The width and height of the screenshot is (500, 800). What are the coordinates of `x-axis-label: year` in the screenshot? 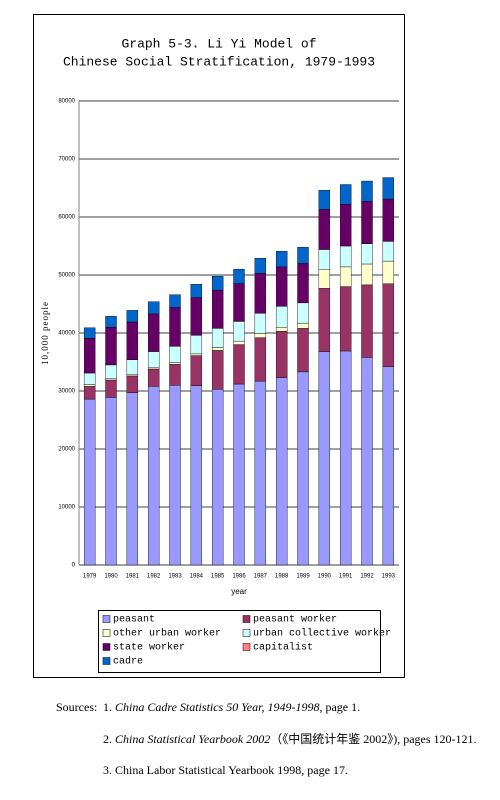 It's located at (239, 591).